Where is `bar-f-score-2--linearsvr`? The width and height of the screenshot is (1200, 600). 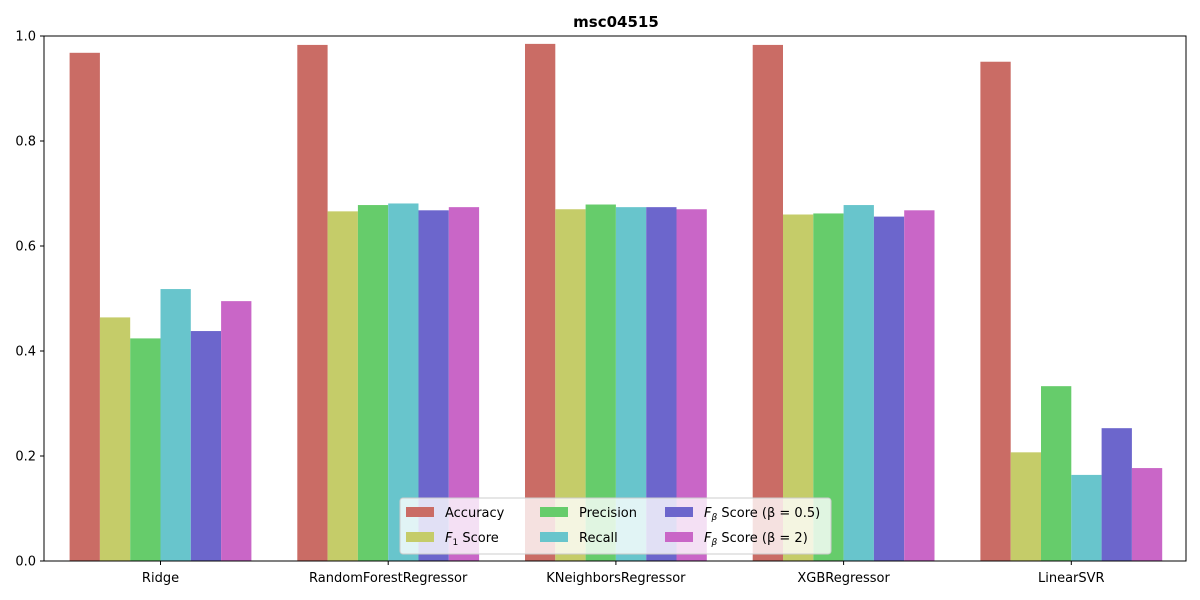
bar-f-score-2--linearsvr is located at coordinates (1147, 514).